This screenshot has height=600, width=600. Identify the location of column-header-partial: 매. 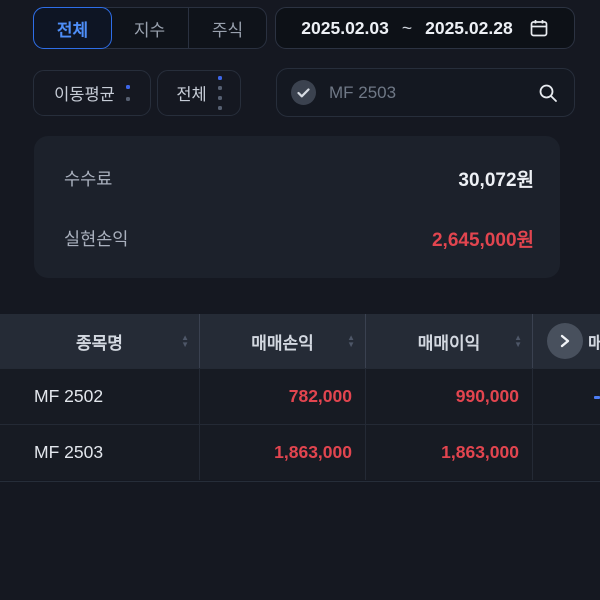
(566, 341).